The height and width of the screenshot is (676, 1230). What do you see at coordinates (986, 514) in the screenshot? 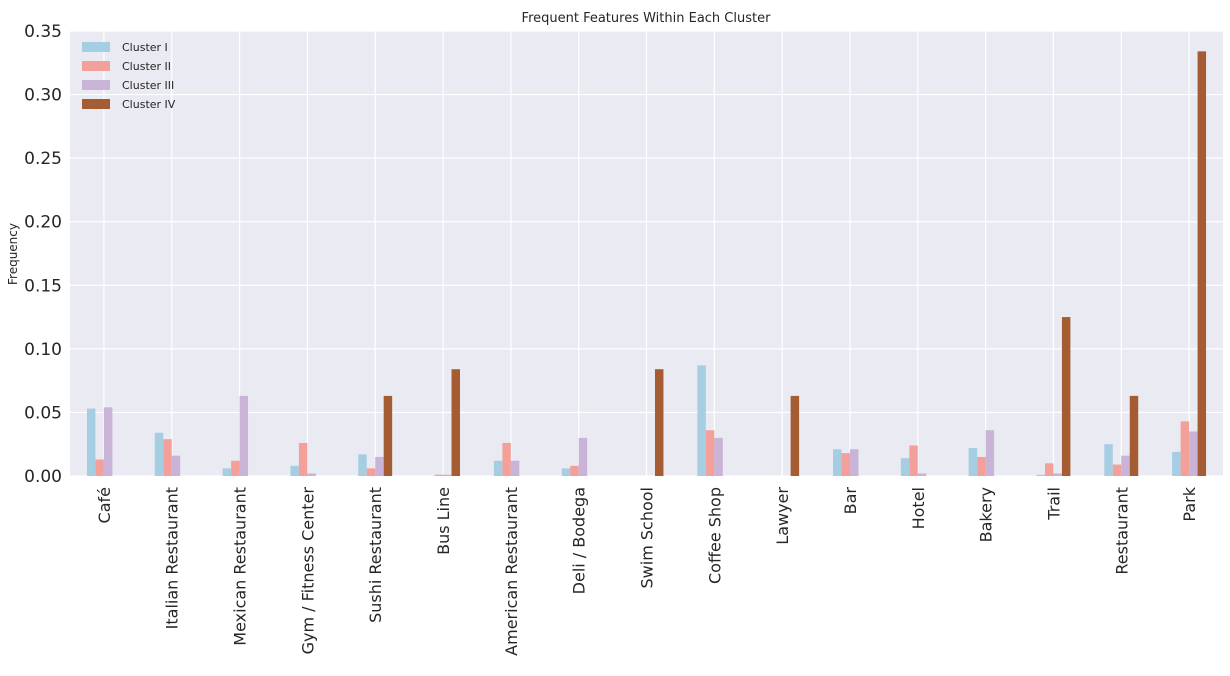
I see `x-tick-label: Bakery` at bounding box center [986, 514].